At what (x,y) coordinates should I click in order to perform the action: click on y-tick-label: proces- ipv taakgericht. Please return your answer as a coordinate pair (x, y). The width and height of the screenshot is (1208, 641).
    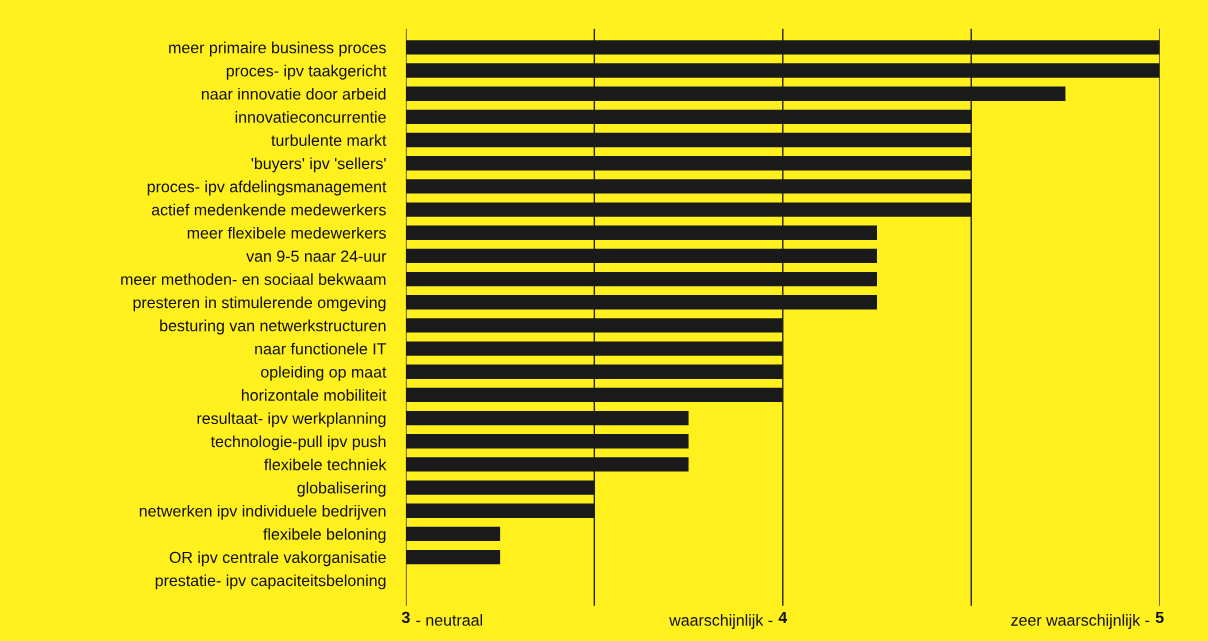
    Looking at the image, I should click on (306, 72).